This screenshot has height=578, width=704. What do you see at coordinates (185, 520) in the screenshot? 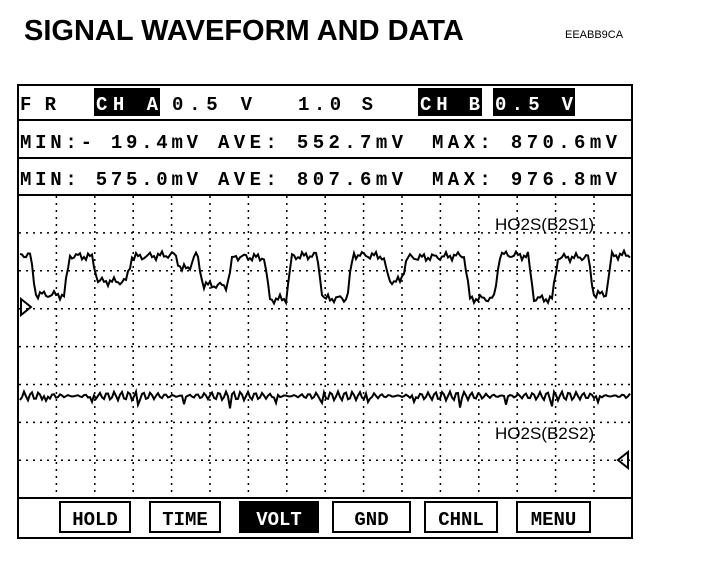
I see `button-label: TIME` at bounding box center [185, 520].